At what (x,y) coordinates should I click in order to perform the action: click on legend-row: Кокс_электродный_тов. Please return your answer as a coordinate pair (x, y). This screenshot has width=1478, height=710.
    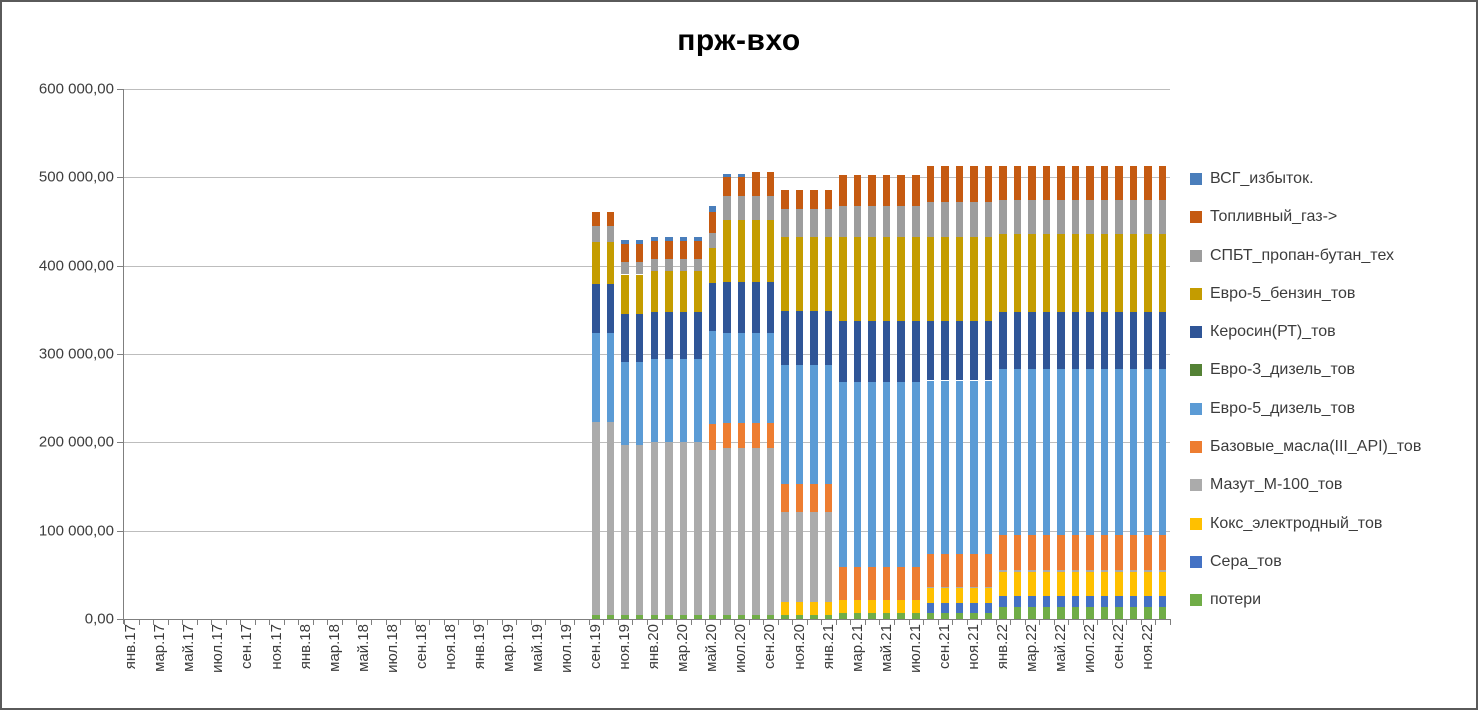
    Looking at the image, I should click on (1333, 523).